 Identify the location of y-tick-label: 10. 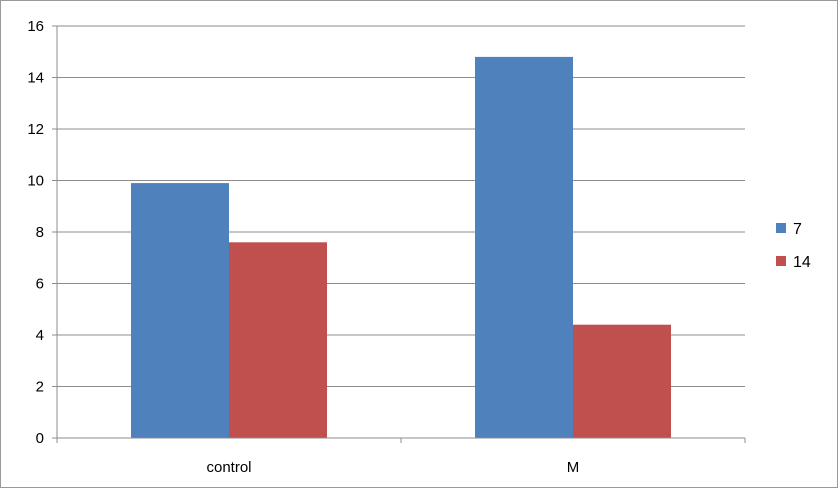
(35, 181).